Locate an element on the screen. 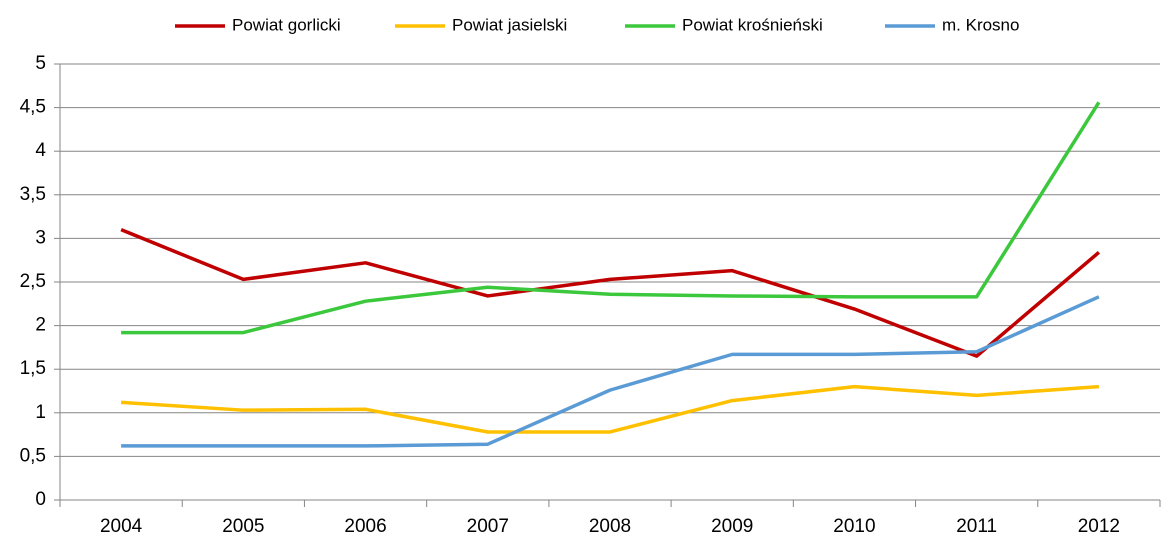  x-tick-label: 2010 is located at coordinates (854, 526).